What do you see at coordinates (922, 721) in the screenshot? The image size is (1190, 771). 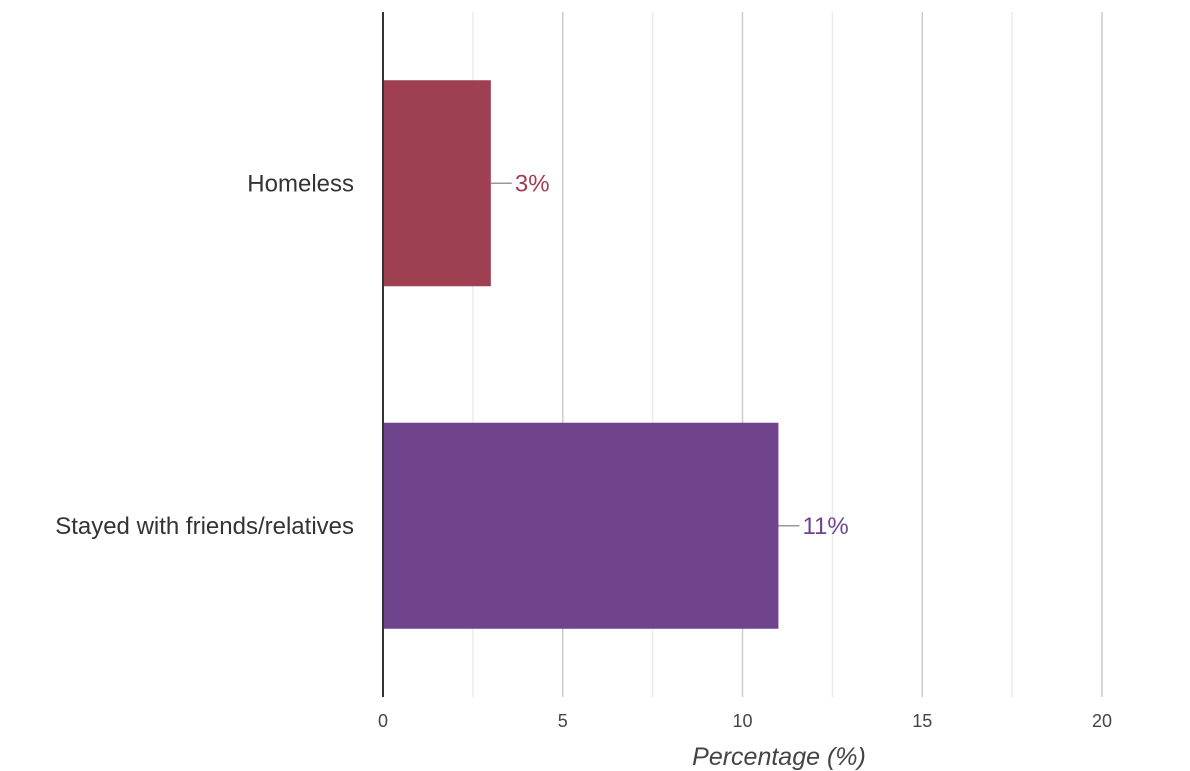 I see `x-tick-label-15: 15` at bounding box center [922, 721].